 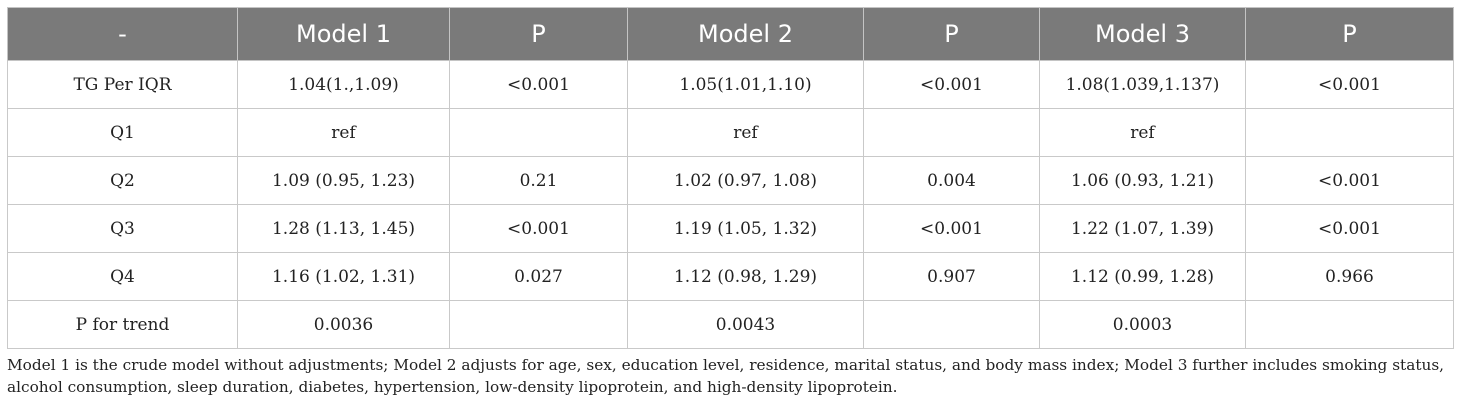 What do you see at coordinates (1142, 276) in the screenshot?
I see `model-3-value: 1.12 (0.99, 1.28)` at bounding box center [1142, 276].